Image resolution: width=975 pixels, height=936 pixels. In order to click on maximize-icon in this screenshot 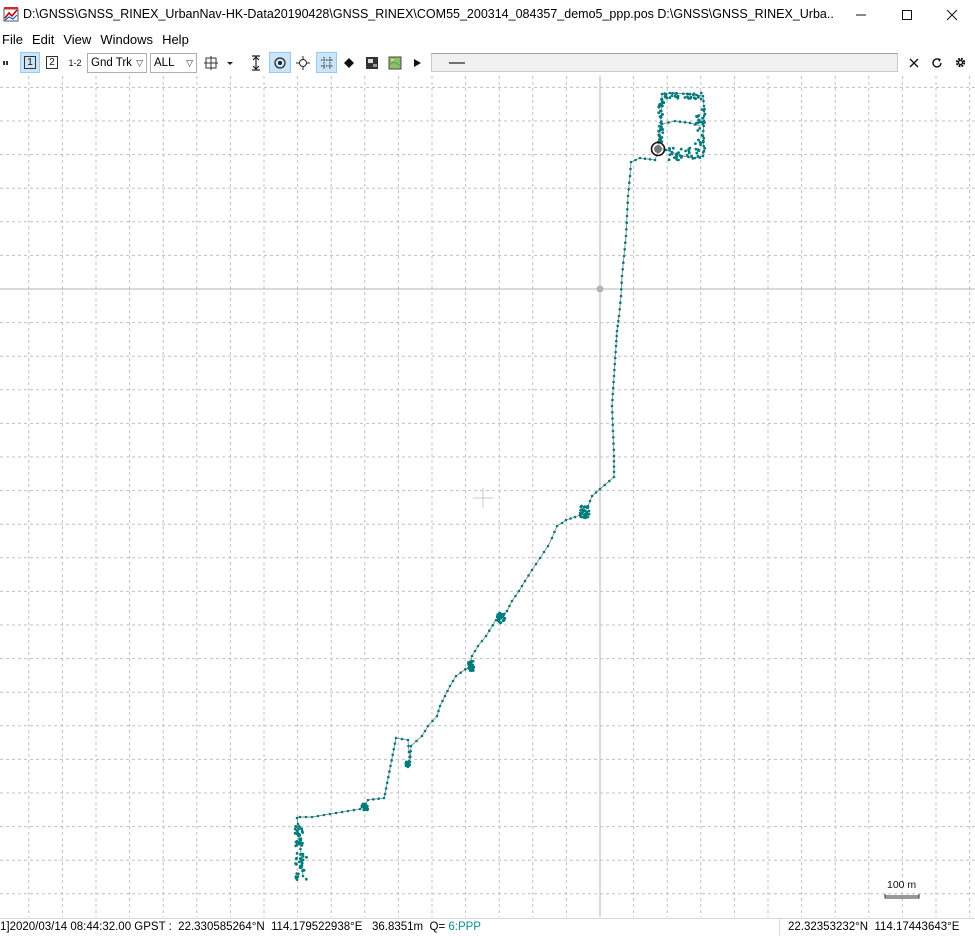, I will do `click(907, 15)`.